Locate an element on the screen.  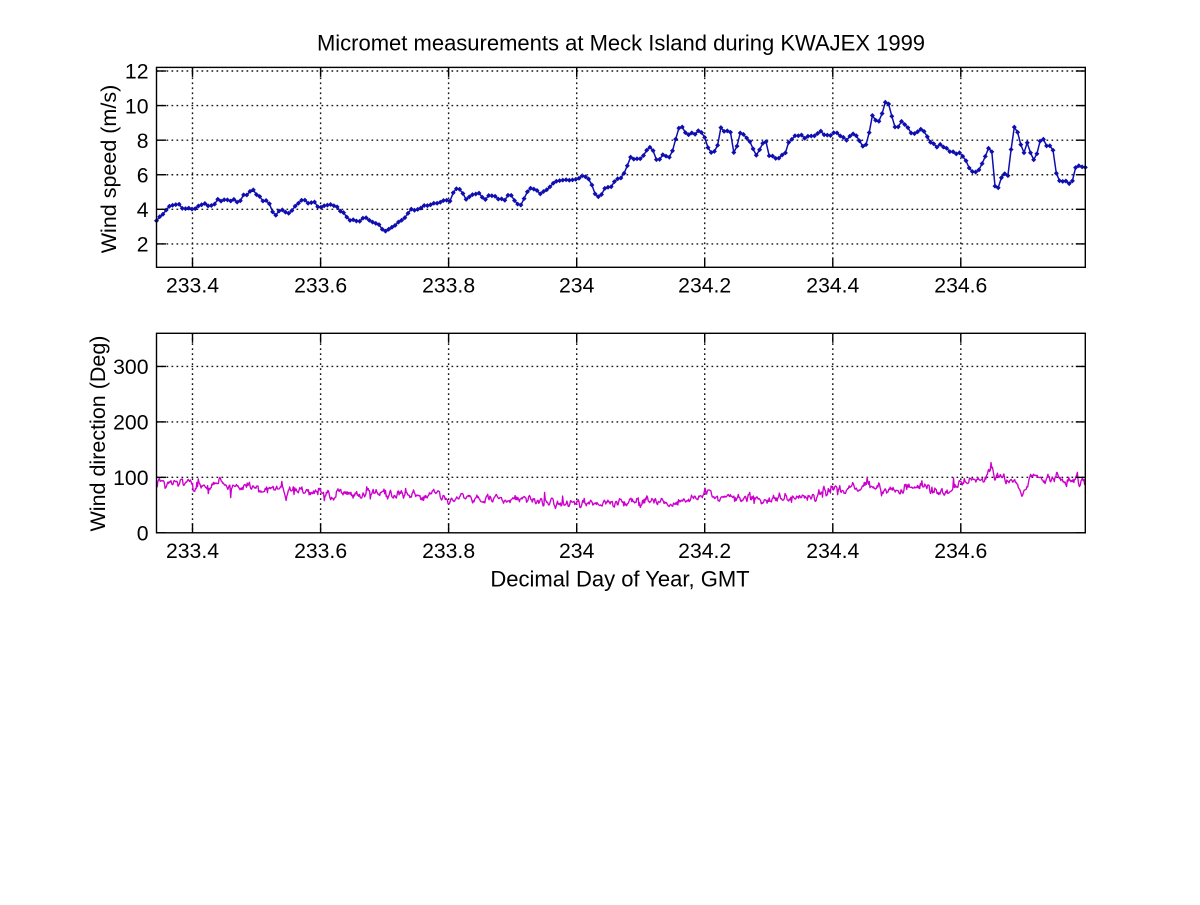
svg-text: 10 is located at coordinates (137, 106).